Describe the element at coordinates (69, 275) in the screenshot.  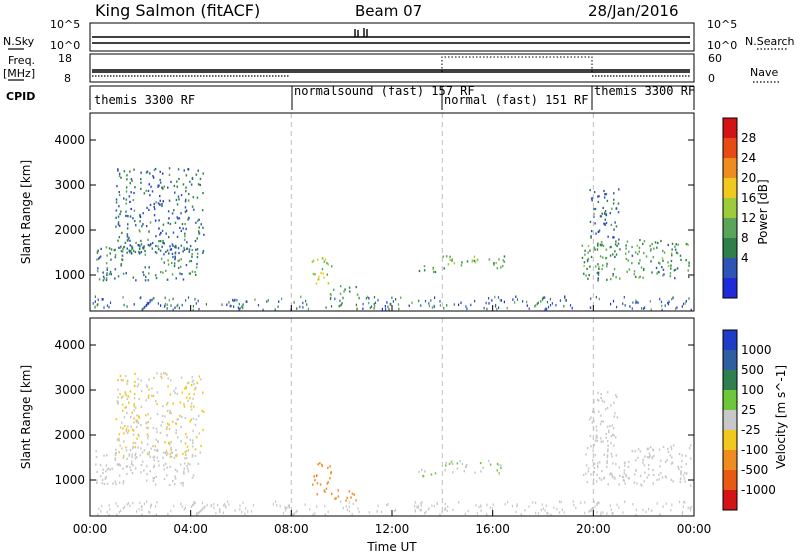
I see `power-ytick-label-0: 1000` at that location.